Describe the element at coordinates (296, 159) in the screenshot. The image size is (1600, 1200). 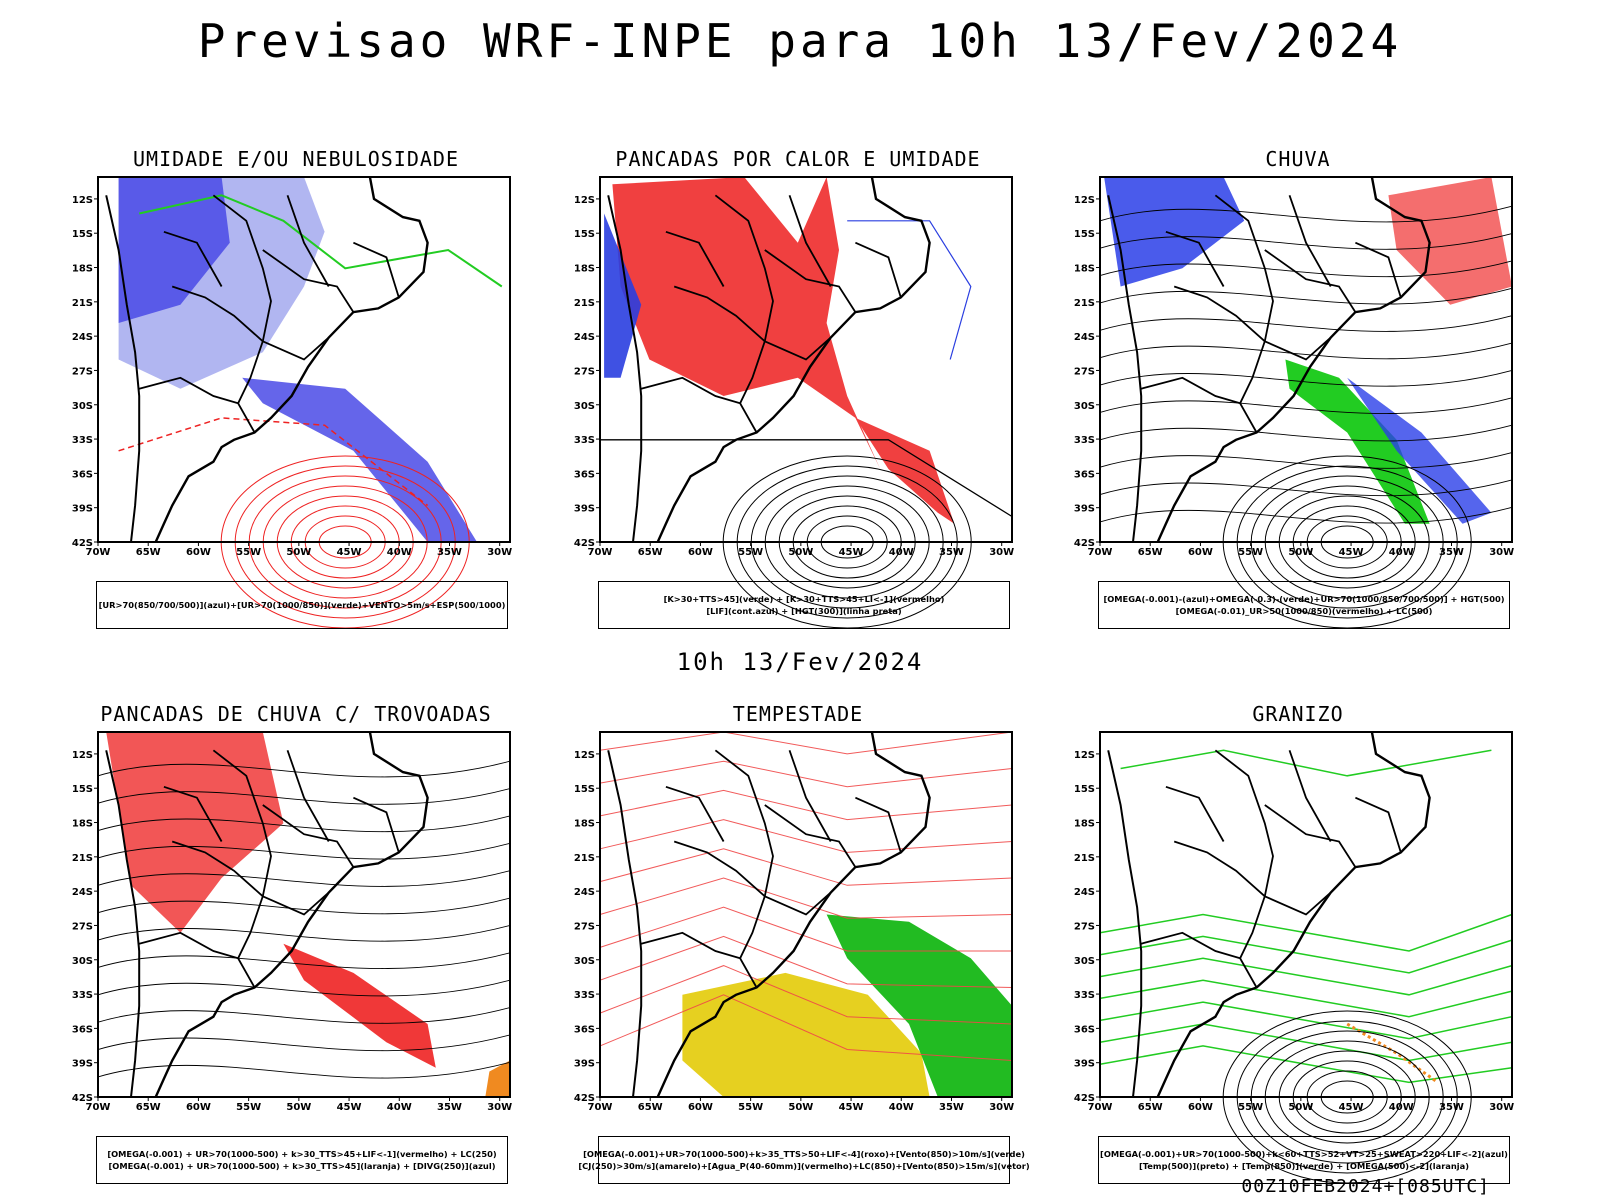
I see `panel-title: UMIDADE E/OU NEBULOSIDADE` at that location.